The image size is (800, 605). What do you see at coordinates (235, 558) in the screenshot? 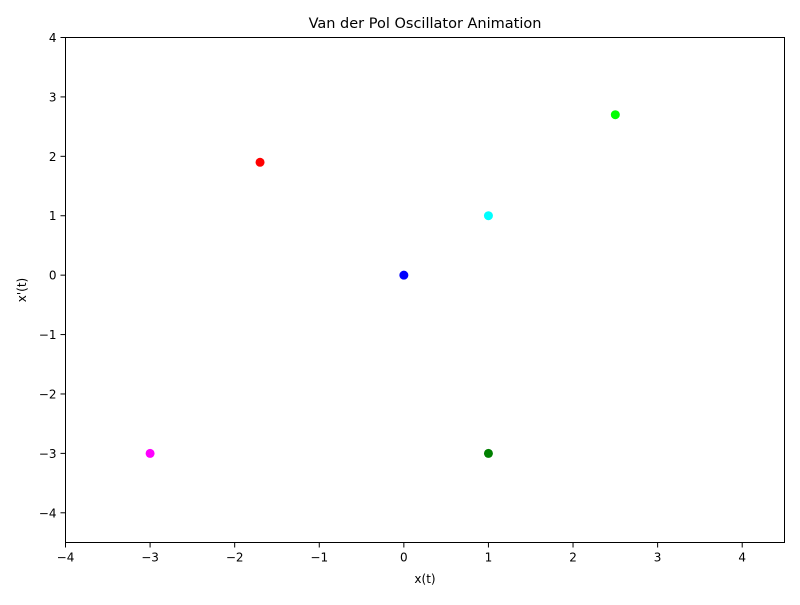
I see `x-tick-label: −2` at bounding box center [235, 558].